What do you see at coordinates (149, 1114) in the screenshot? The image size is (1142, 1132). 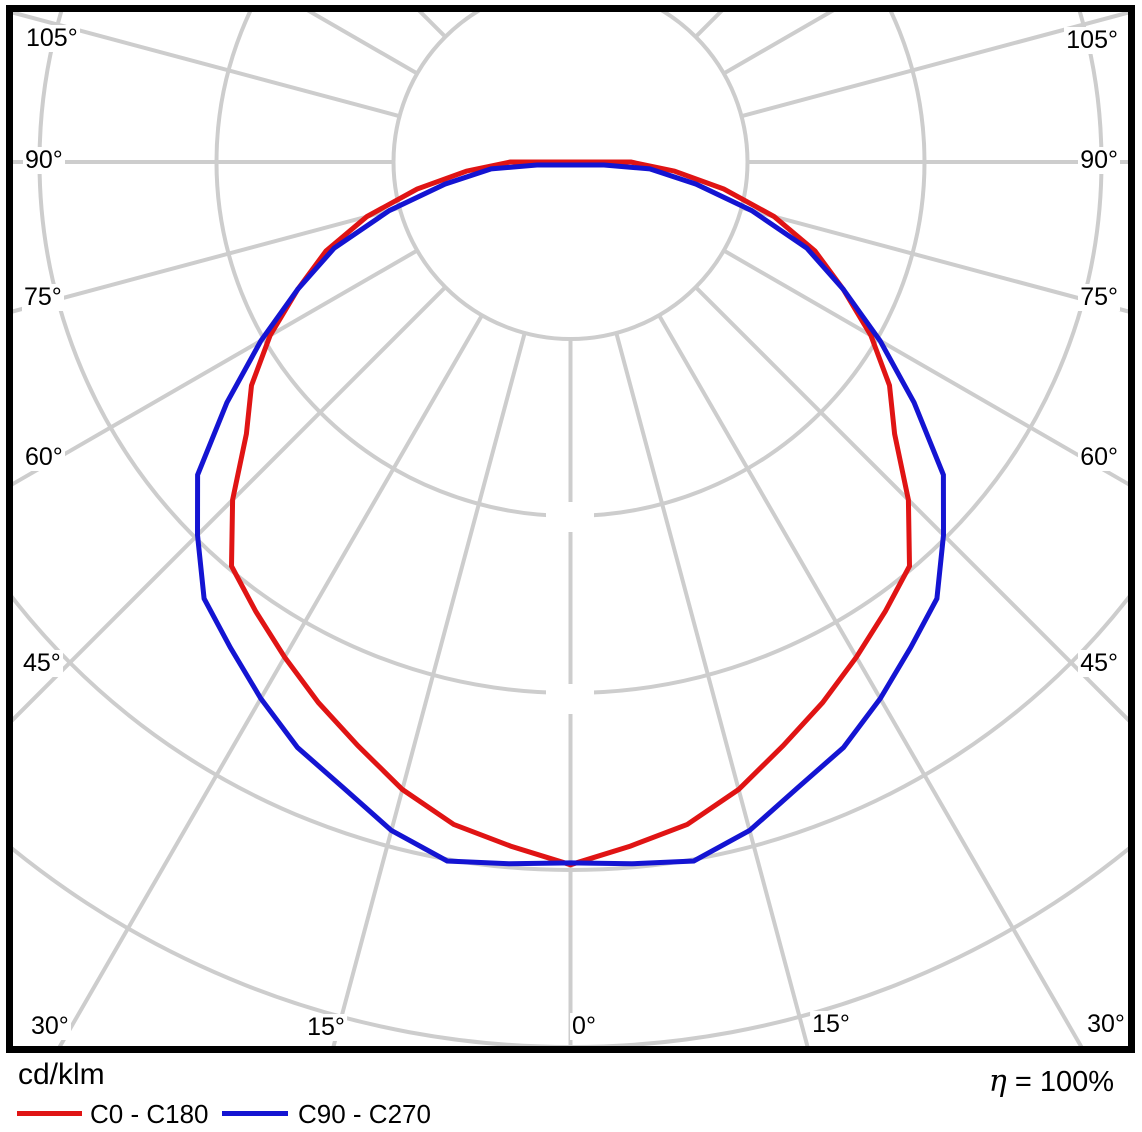 I see `legend-label-c0-c180: C0 - C180` at bounding box center [149, 1114].